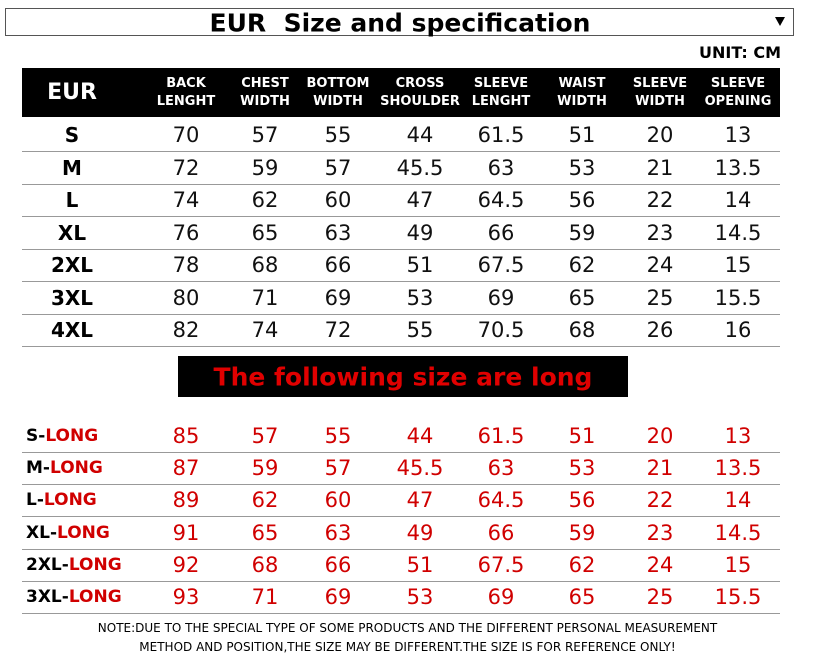 This screenshot has height=663, width=815. What do you see at coordinates (338, 93) in the screenshot?
I see `column-header: BOTTOM WIDTH` at bounding box center [338, 93].